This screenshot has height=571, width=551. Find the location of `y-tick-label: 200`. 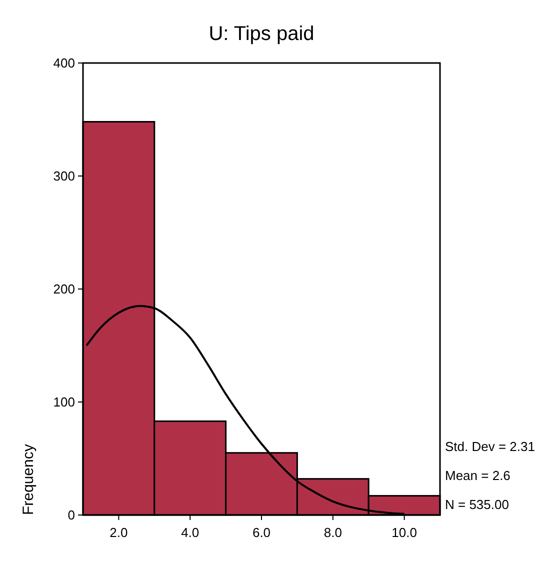

y-tick-label: 200 is located at coordinates (64, 289).